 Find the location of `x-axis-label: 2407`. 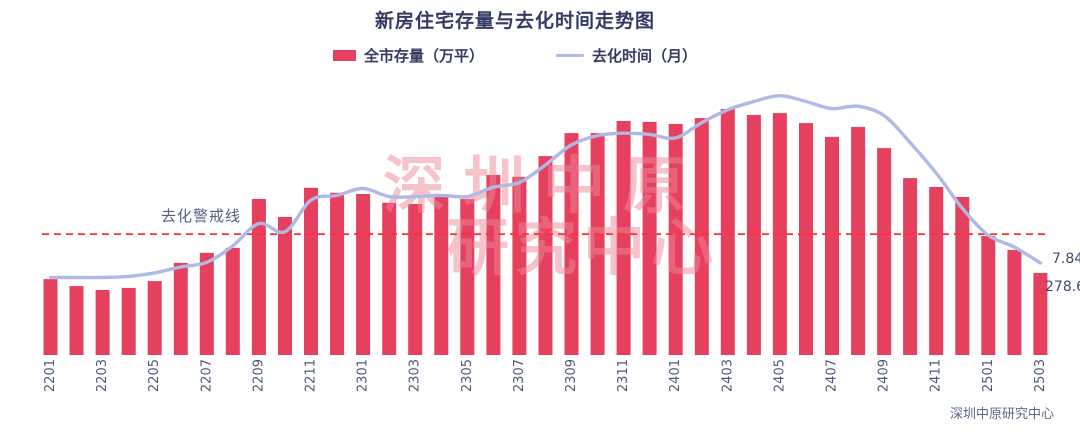

x-axis-label: 2407 is located at coordinates (832, 375).